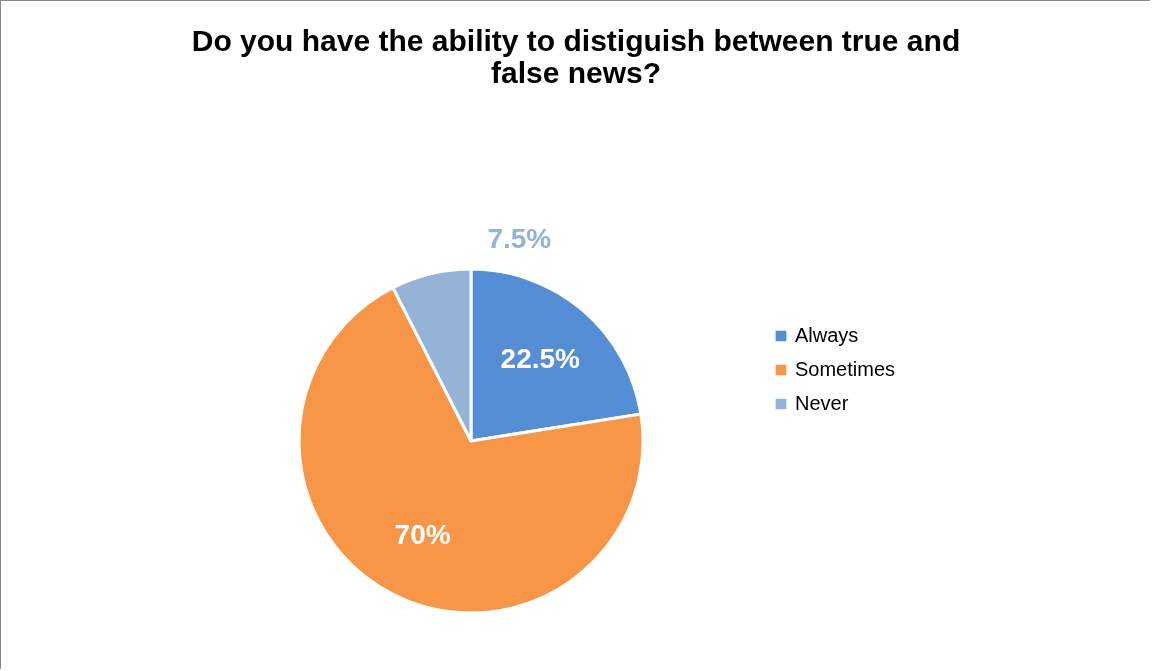  I want to click on data-label: 70%, so click(422, 535).